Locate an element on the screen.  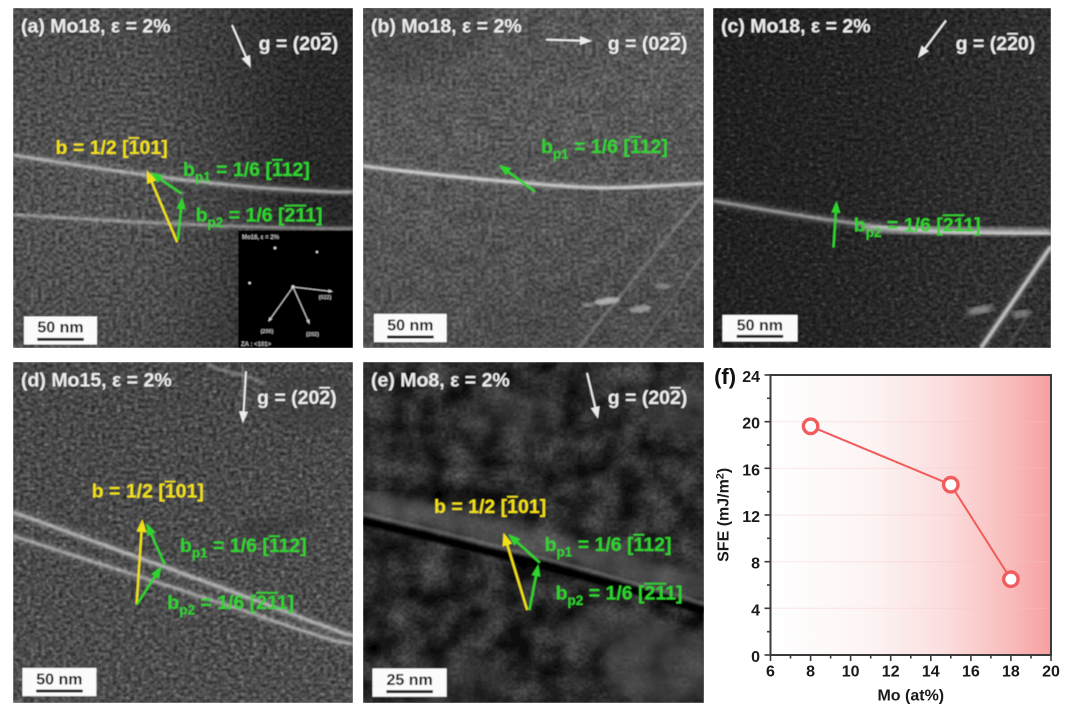
svg-text: (022) is located at coordinates (325, 298).